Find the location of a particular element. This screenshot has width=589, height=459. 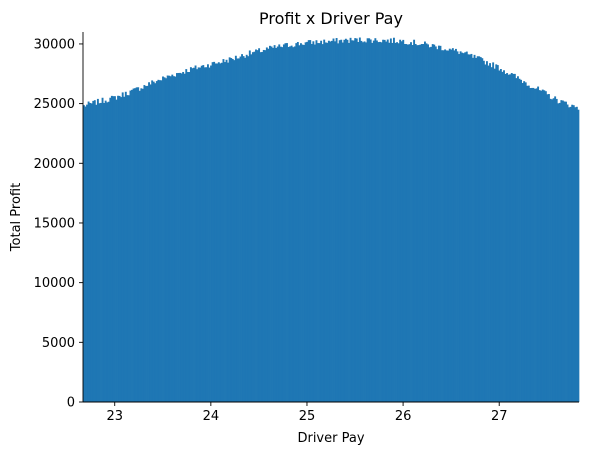

y-tick-label: 20000 is located at coordinates (54, 164).